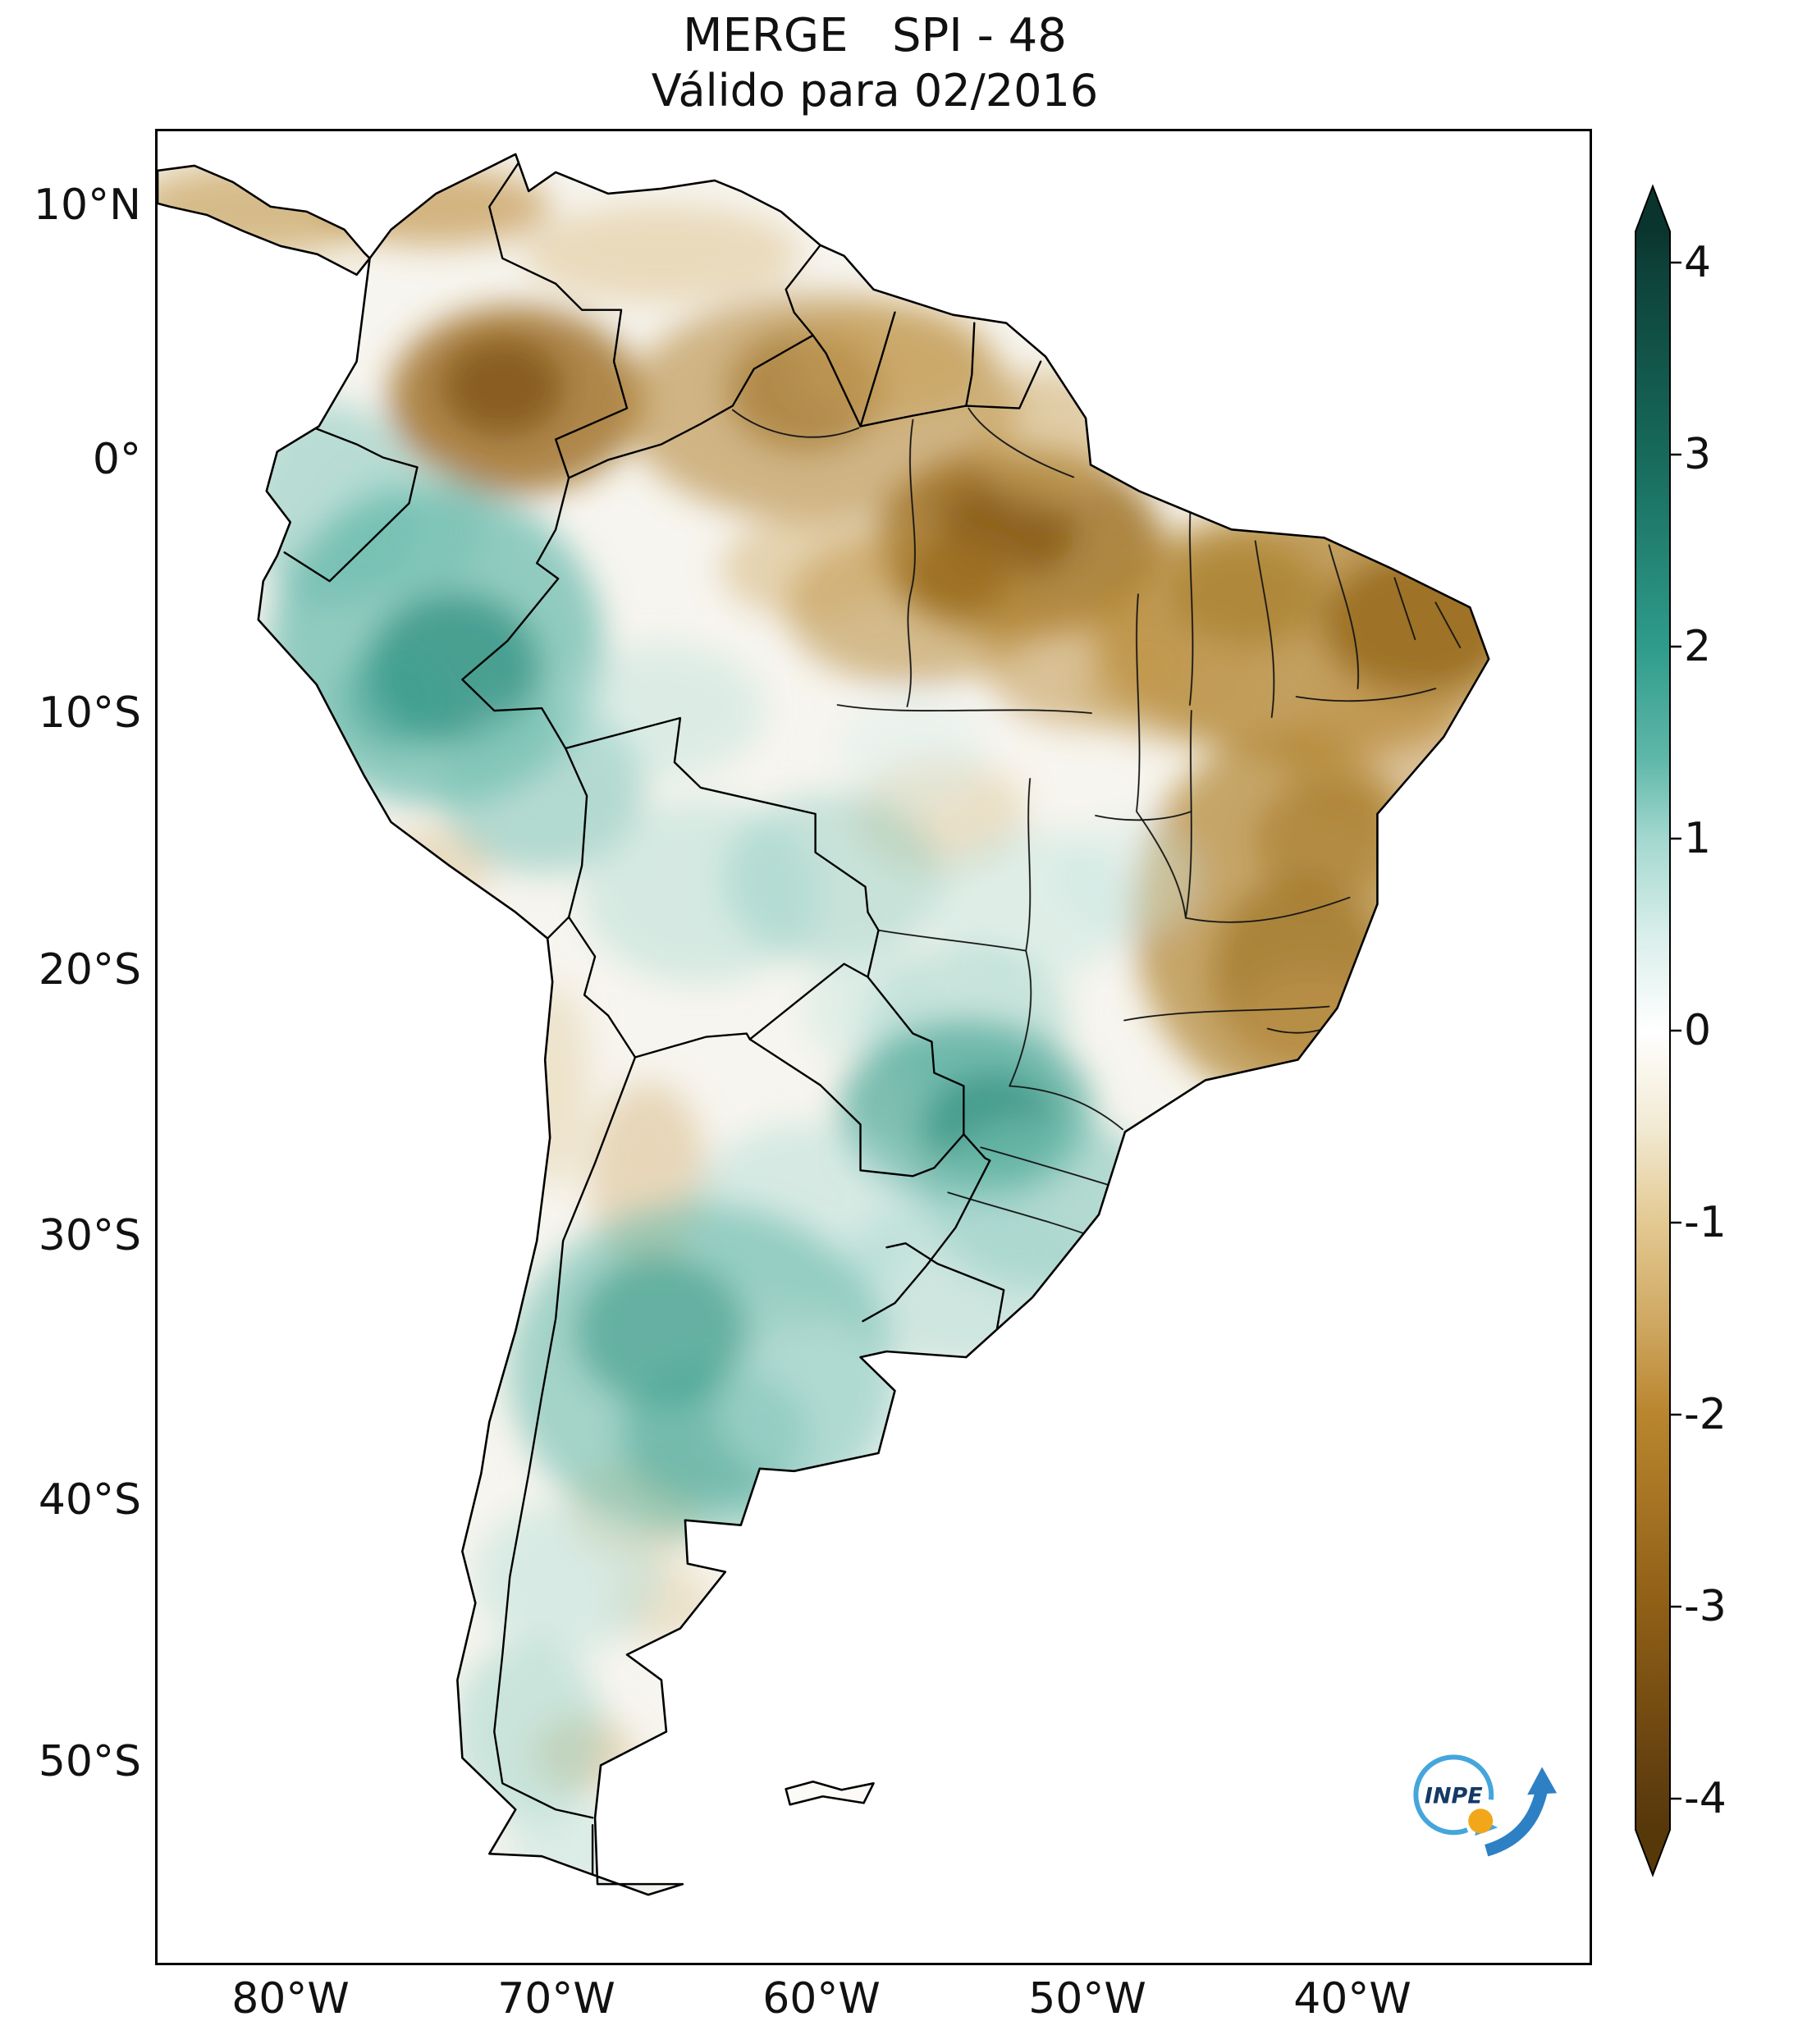 The width and height of the screenshot is (1798, 2044). I want to click on x-tick-50w: 50°W, so click(1087, 1999).